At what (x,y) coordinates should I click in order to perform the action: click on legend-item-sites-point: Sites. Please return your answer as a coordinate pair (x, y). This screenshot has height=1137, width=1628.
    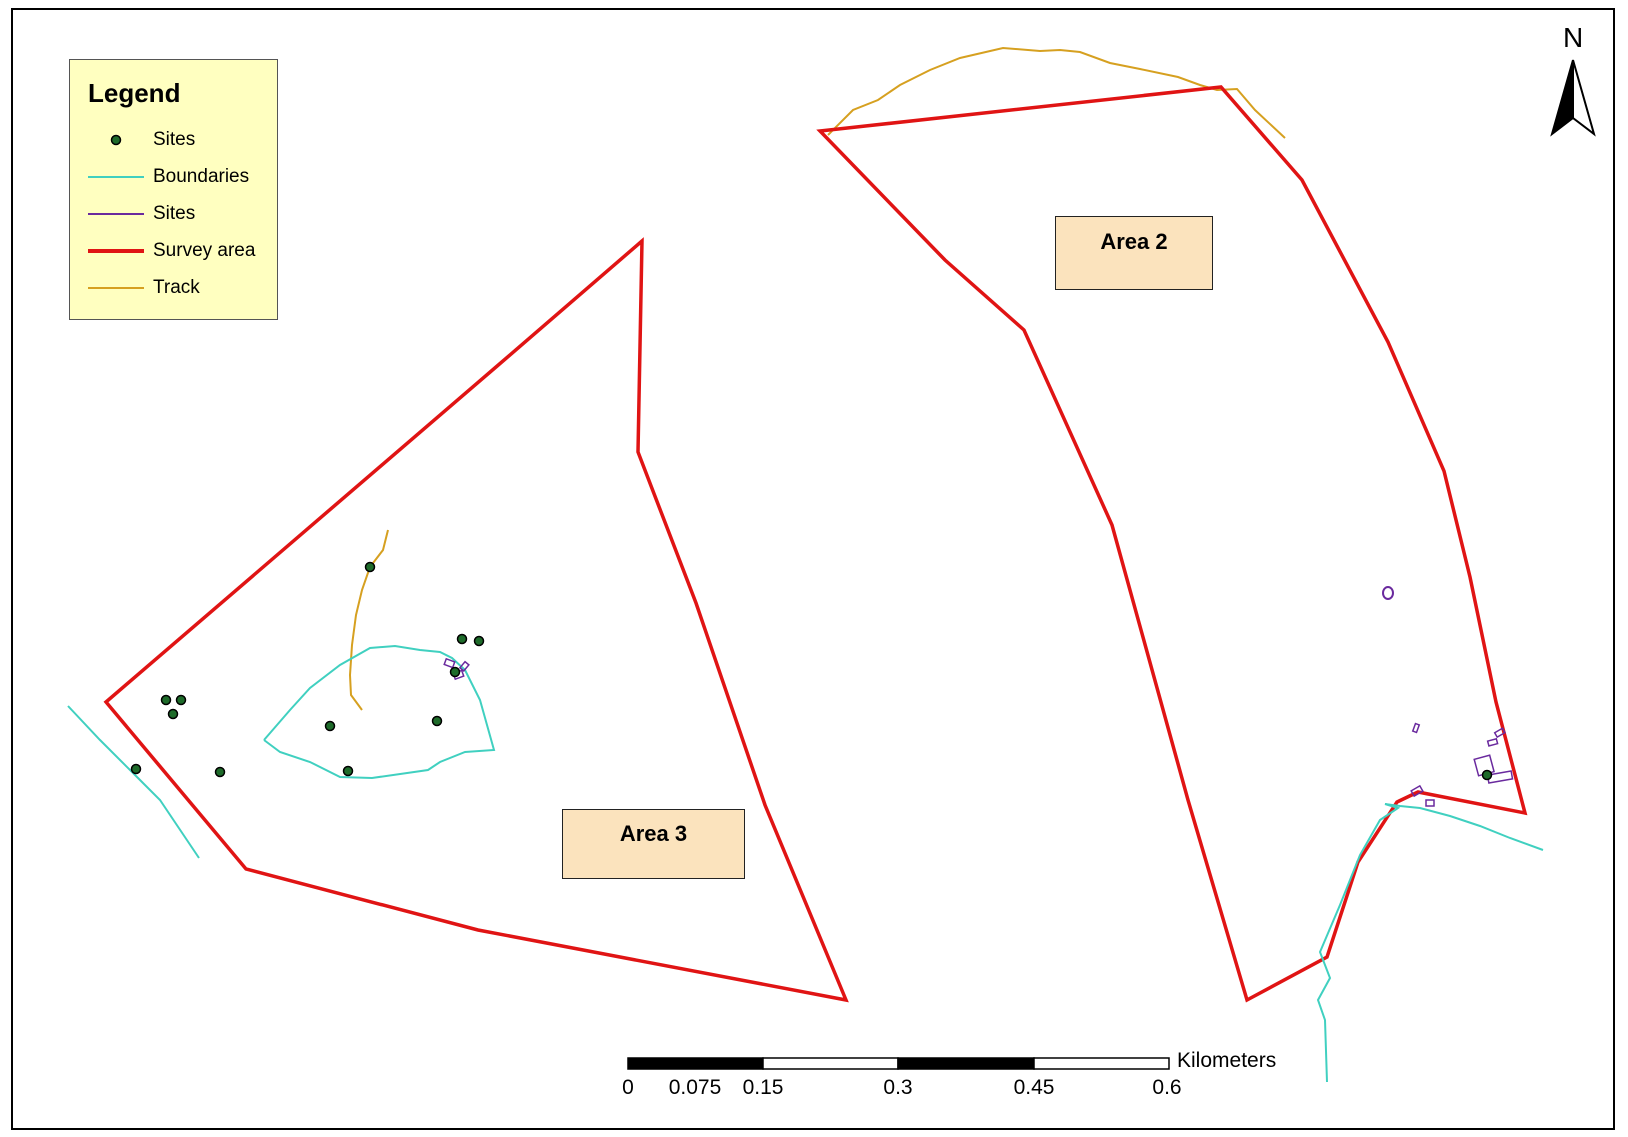
    Looking at the image, I should click on (173, 140).